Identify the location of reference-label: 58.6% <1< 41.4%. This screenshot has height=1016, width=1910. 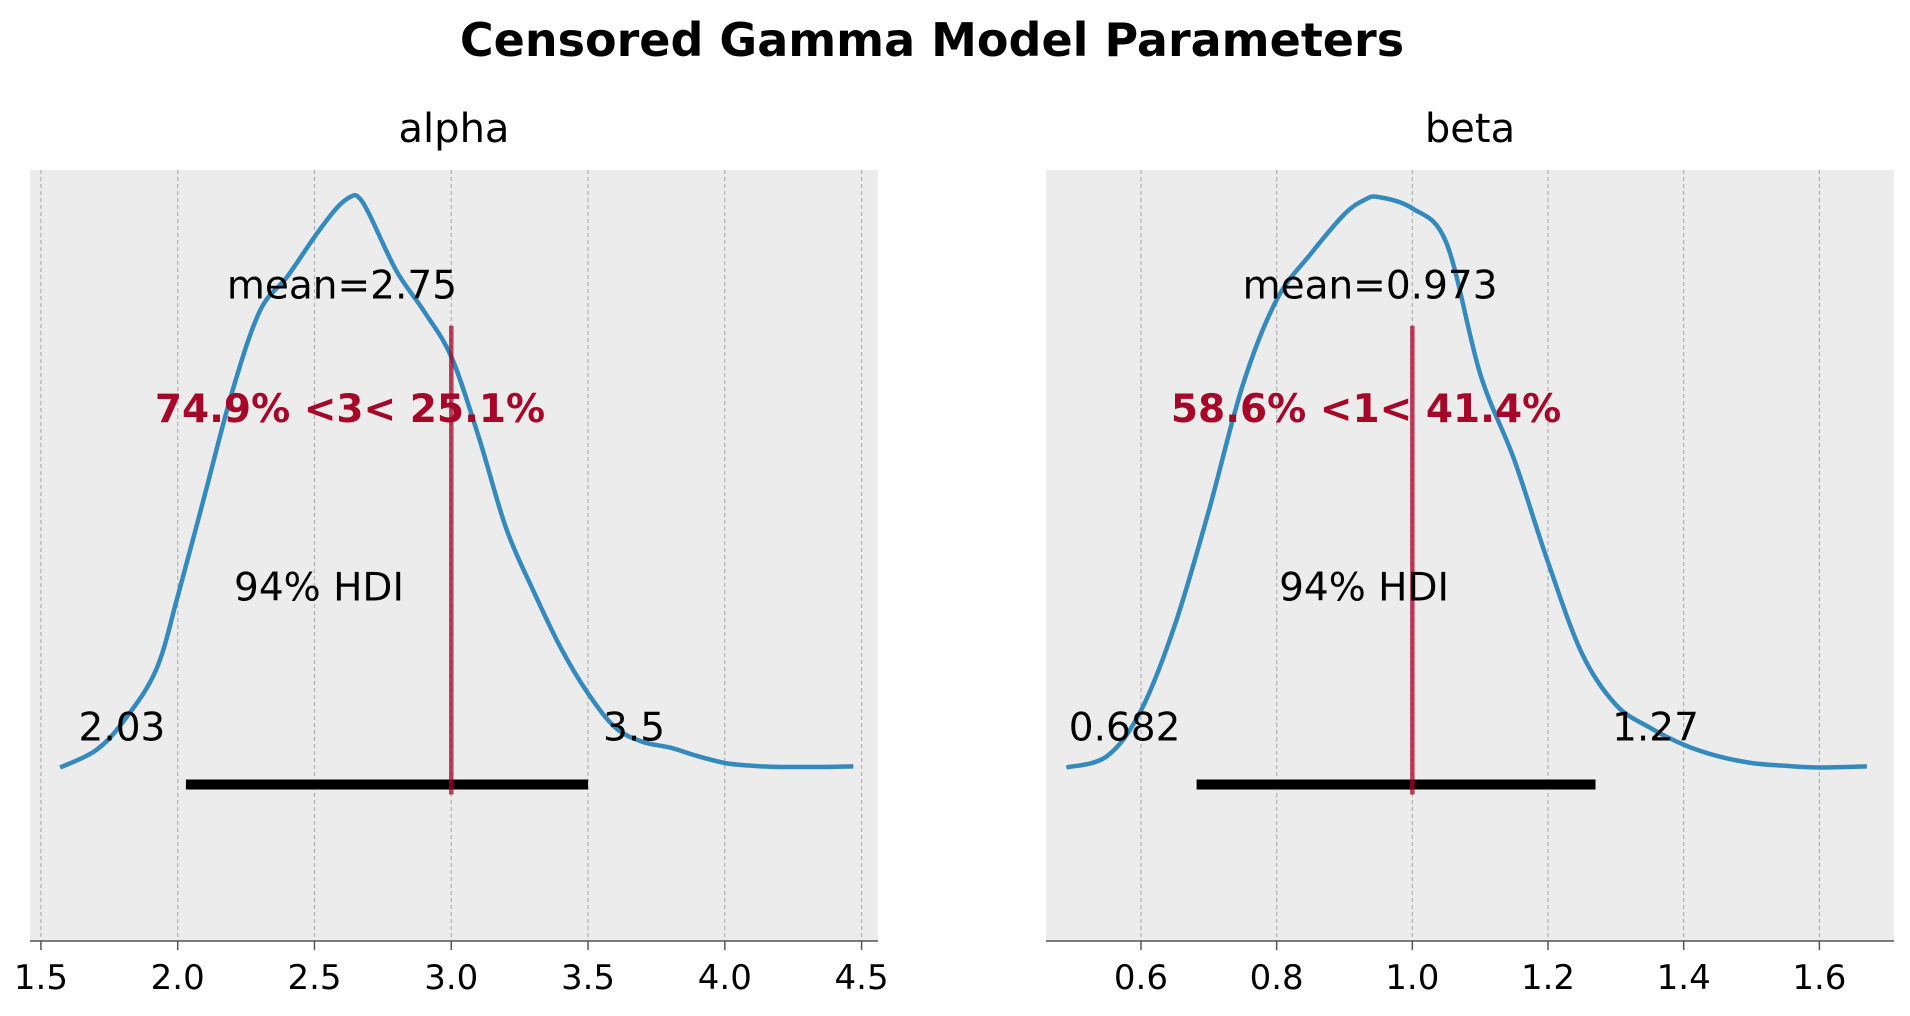
(1366, 409).